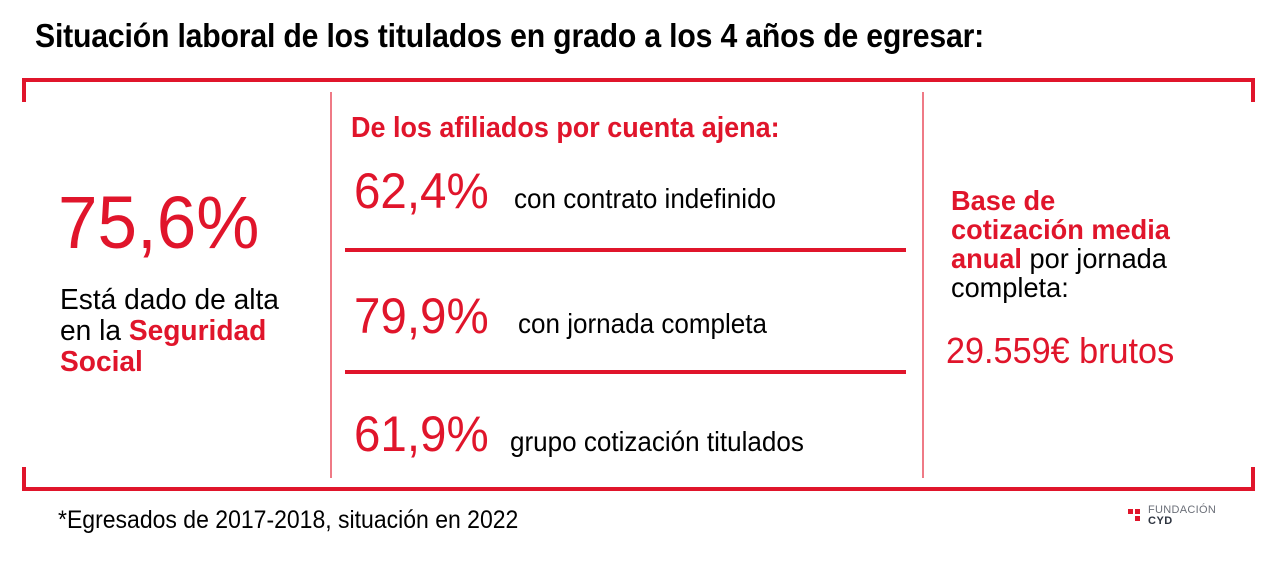 Image resolution: width=1275 pixels, height=574 pixels. Describe the element at coordinates (421, 191) in the screenshot. I see `stat-value: 62,4%` at that location.